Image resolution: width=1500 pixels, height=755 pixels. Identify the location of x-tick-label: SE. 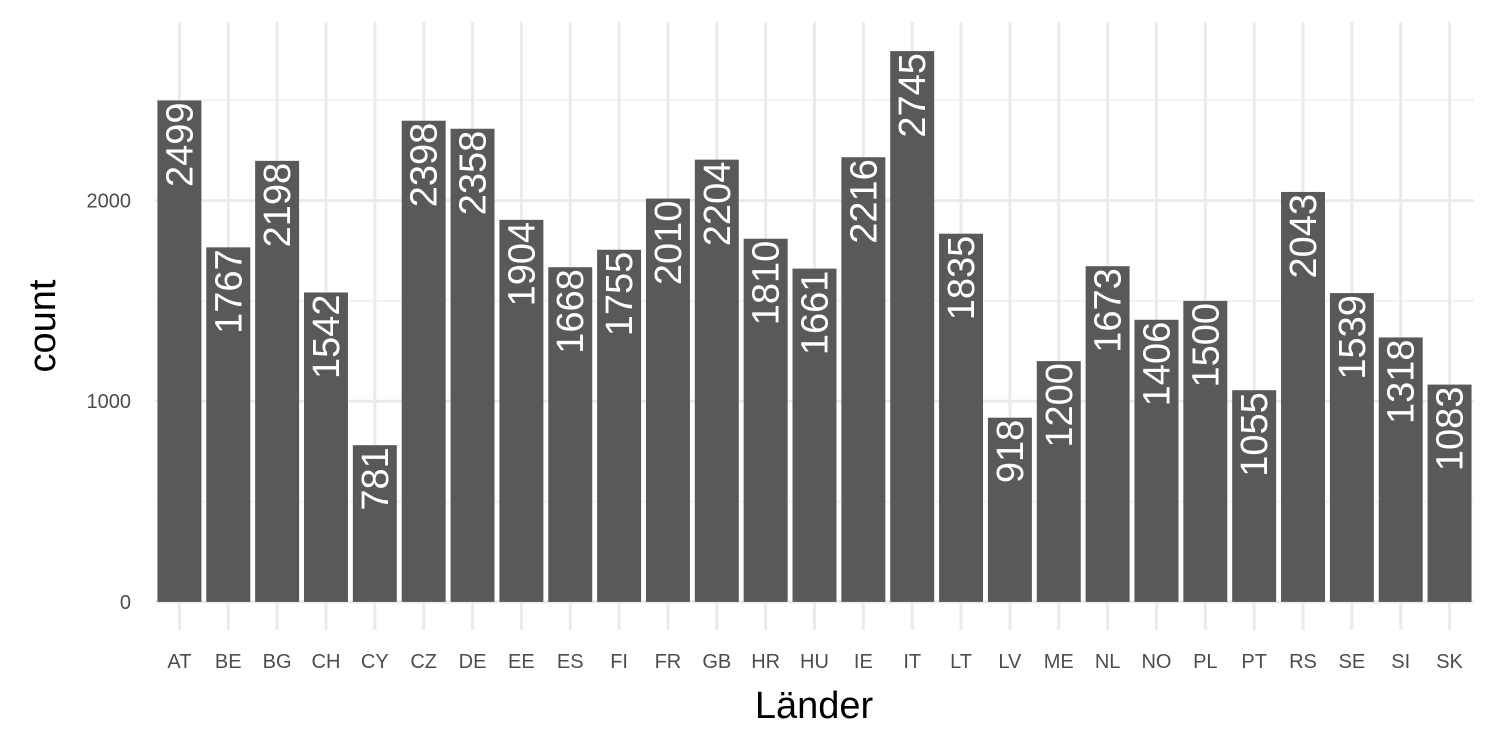
(1352, 662).